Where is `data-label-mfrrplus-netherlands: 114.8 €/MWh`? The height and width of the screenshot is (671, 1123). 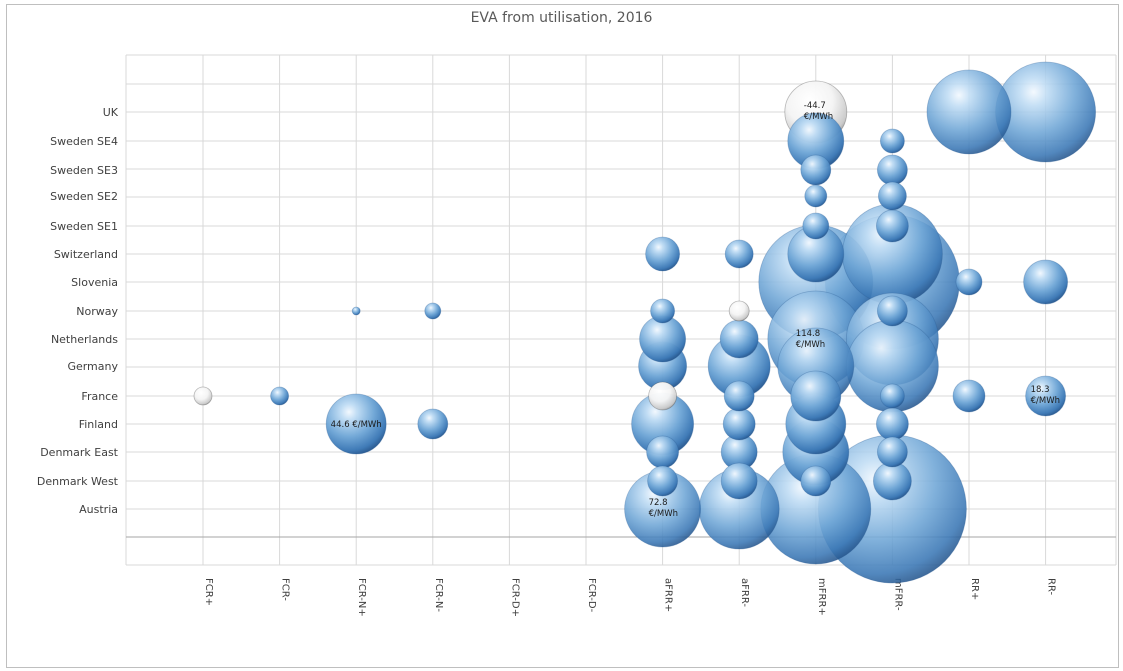 data-label-mfrrplus-netherlands: 114.8 €/MWh is located at coordinates (810, 339).